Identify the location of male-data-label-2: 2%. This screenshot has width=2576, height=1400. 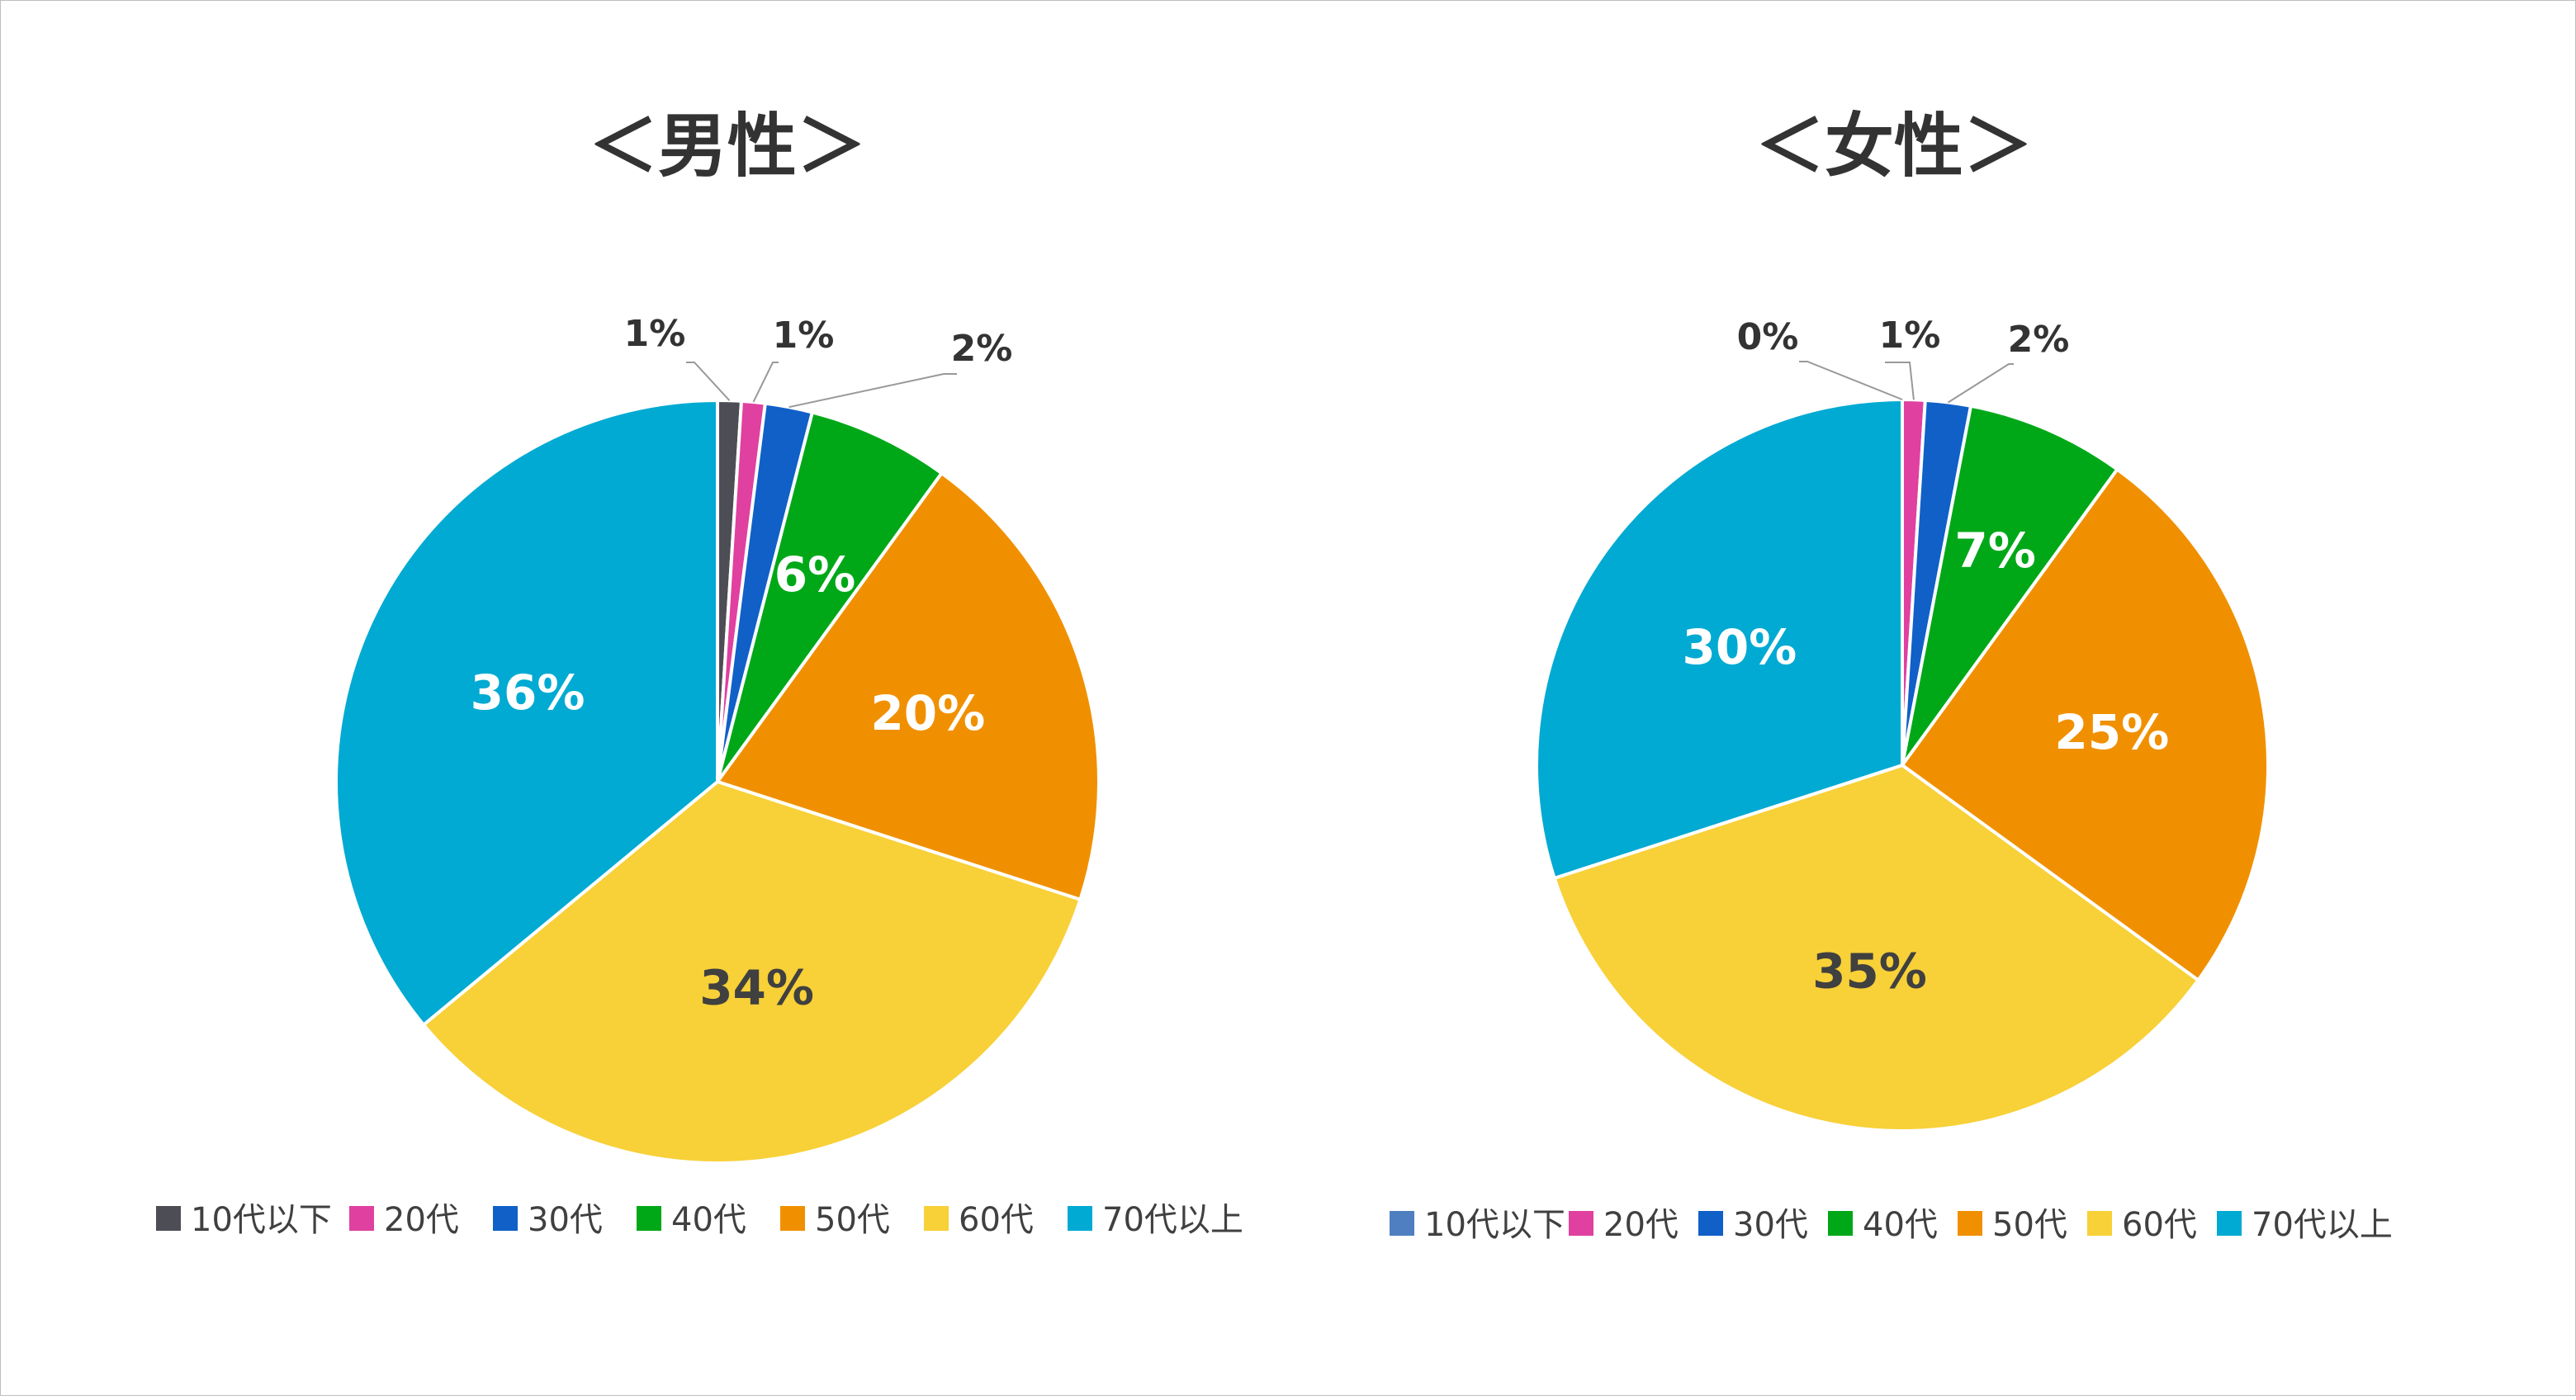
(982, 349).